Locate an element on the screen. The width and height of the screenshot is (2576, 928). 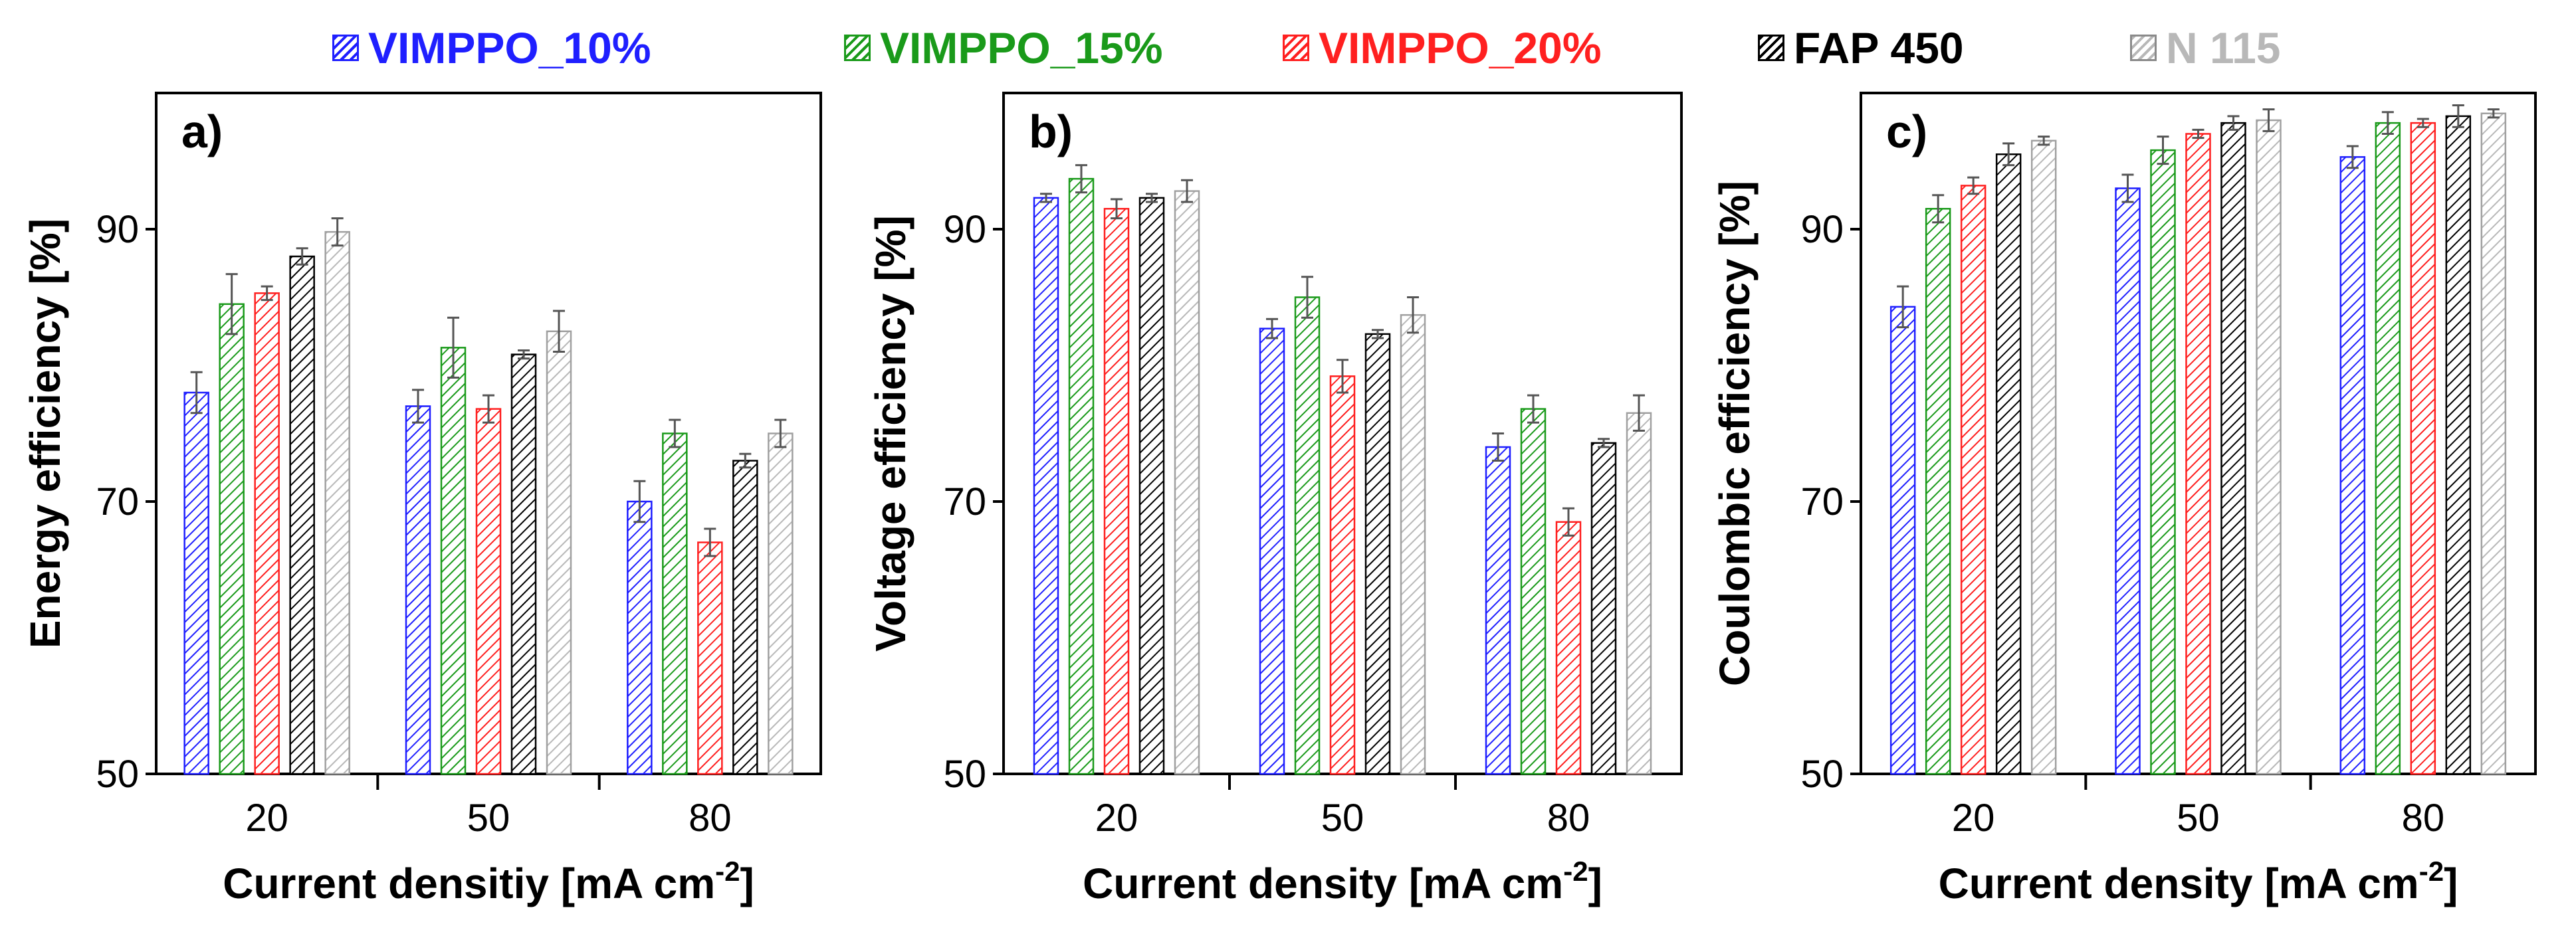
panel-label: b) is located at coordinates (1051, 131).